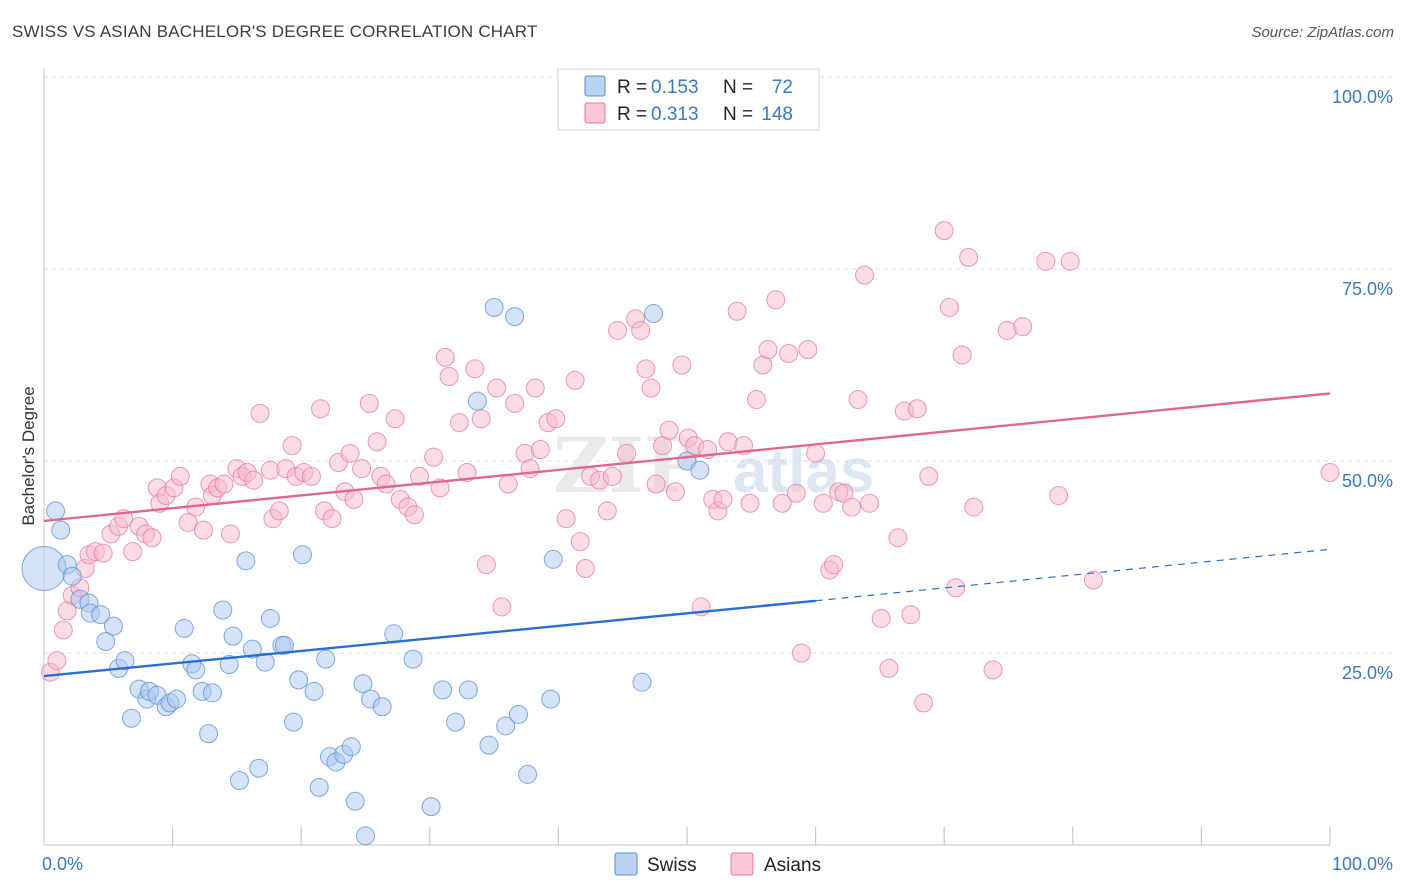 This screenshot has width=1406, height=892. What do you see at coordinates (626, 864) in the screenshot?
I see `swiss-bottom-swatch` at bounding box center [626, 864].